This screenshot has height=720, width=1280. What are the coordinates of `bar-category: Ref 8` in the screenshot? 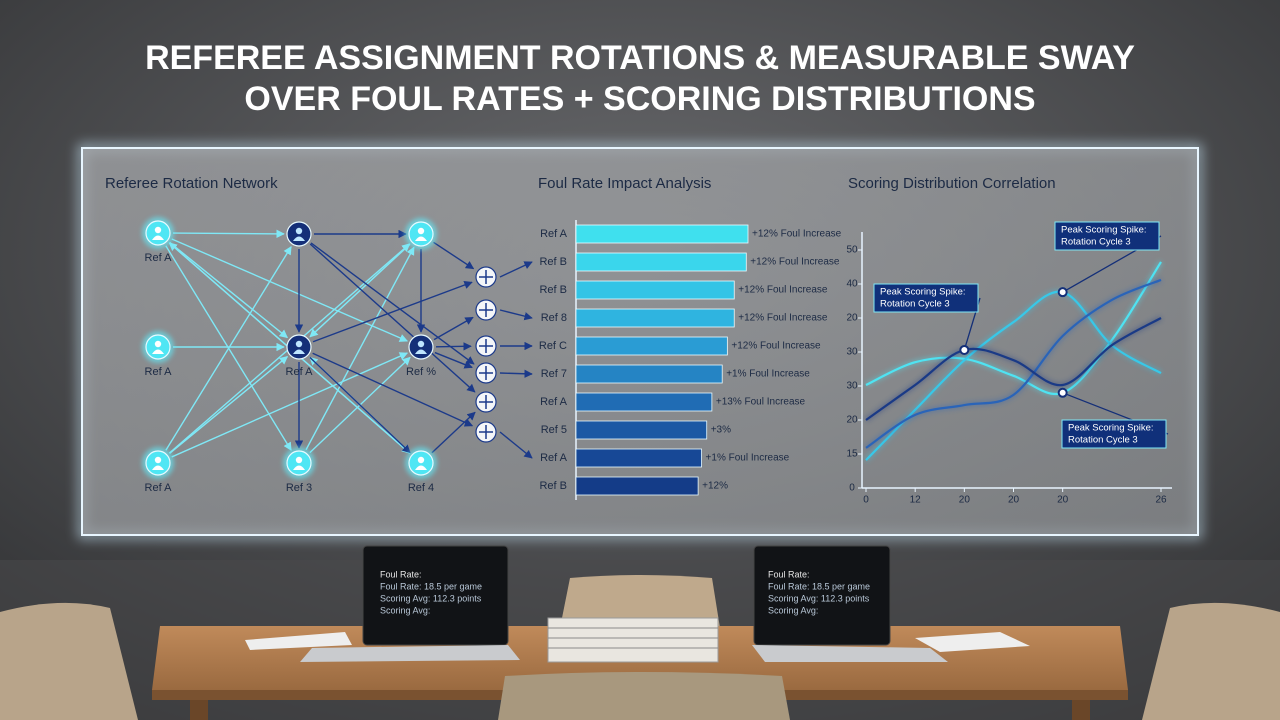 It's located at (554, 318).